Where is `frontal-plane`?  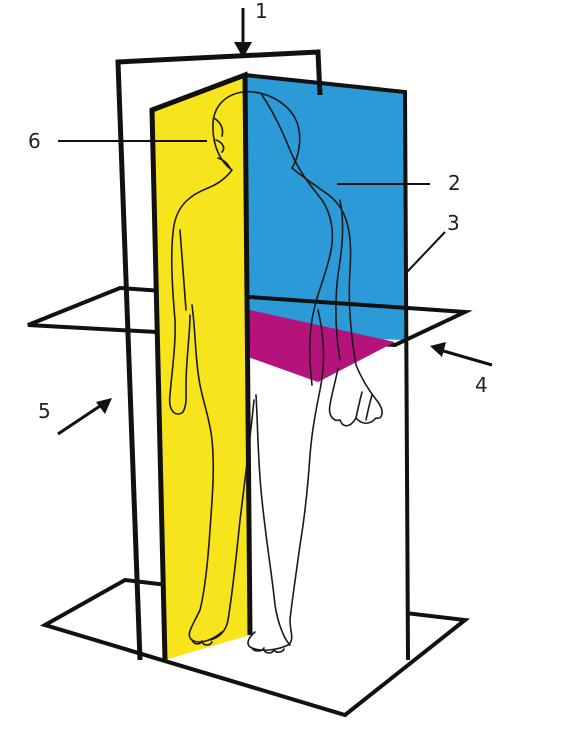 frontal-plane is located at coordinates (325, 207).